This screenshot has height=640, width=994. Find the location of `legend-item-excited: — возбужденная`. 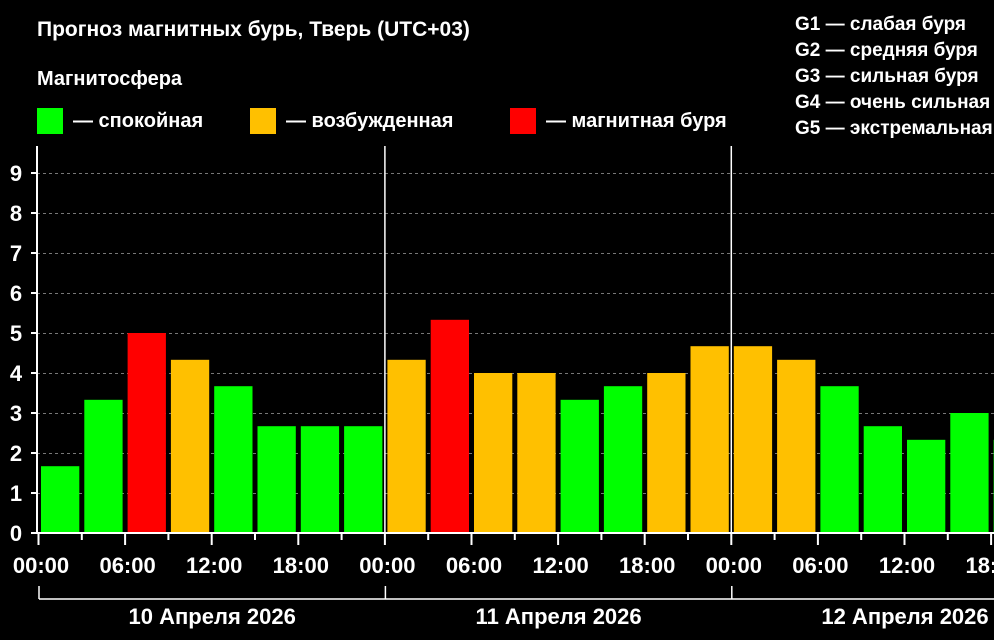

legend-item-excited: — возбужденная is located at coordinates (351, 121).